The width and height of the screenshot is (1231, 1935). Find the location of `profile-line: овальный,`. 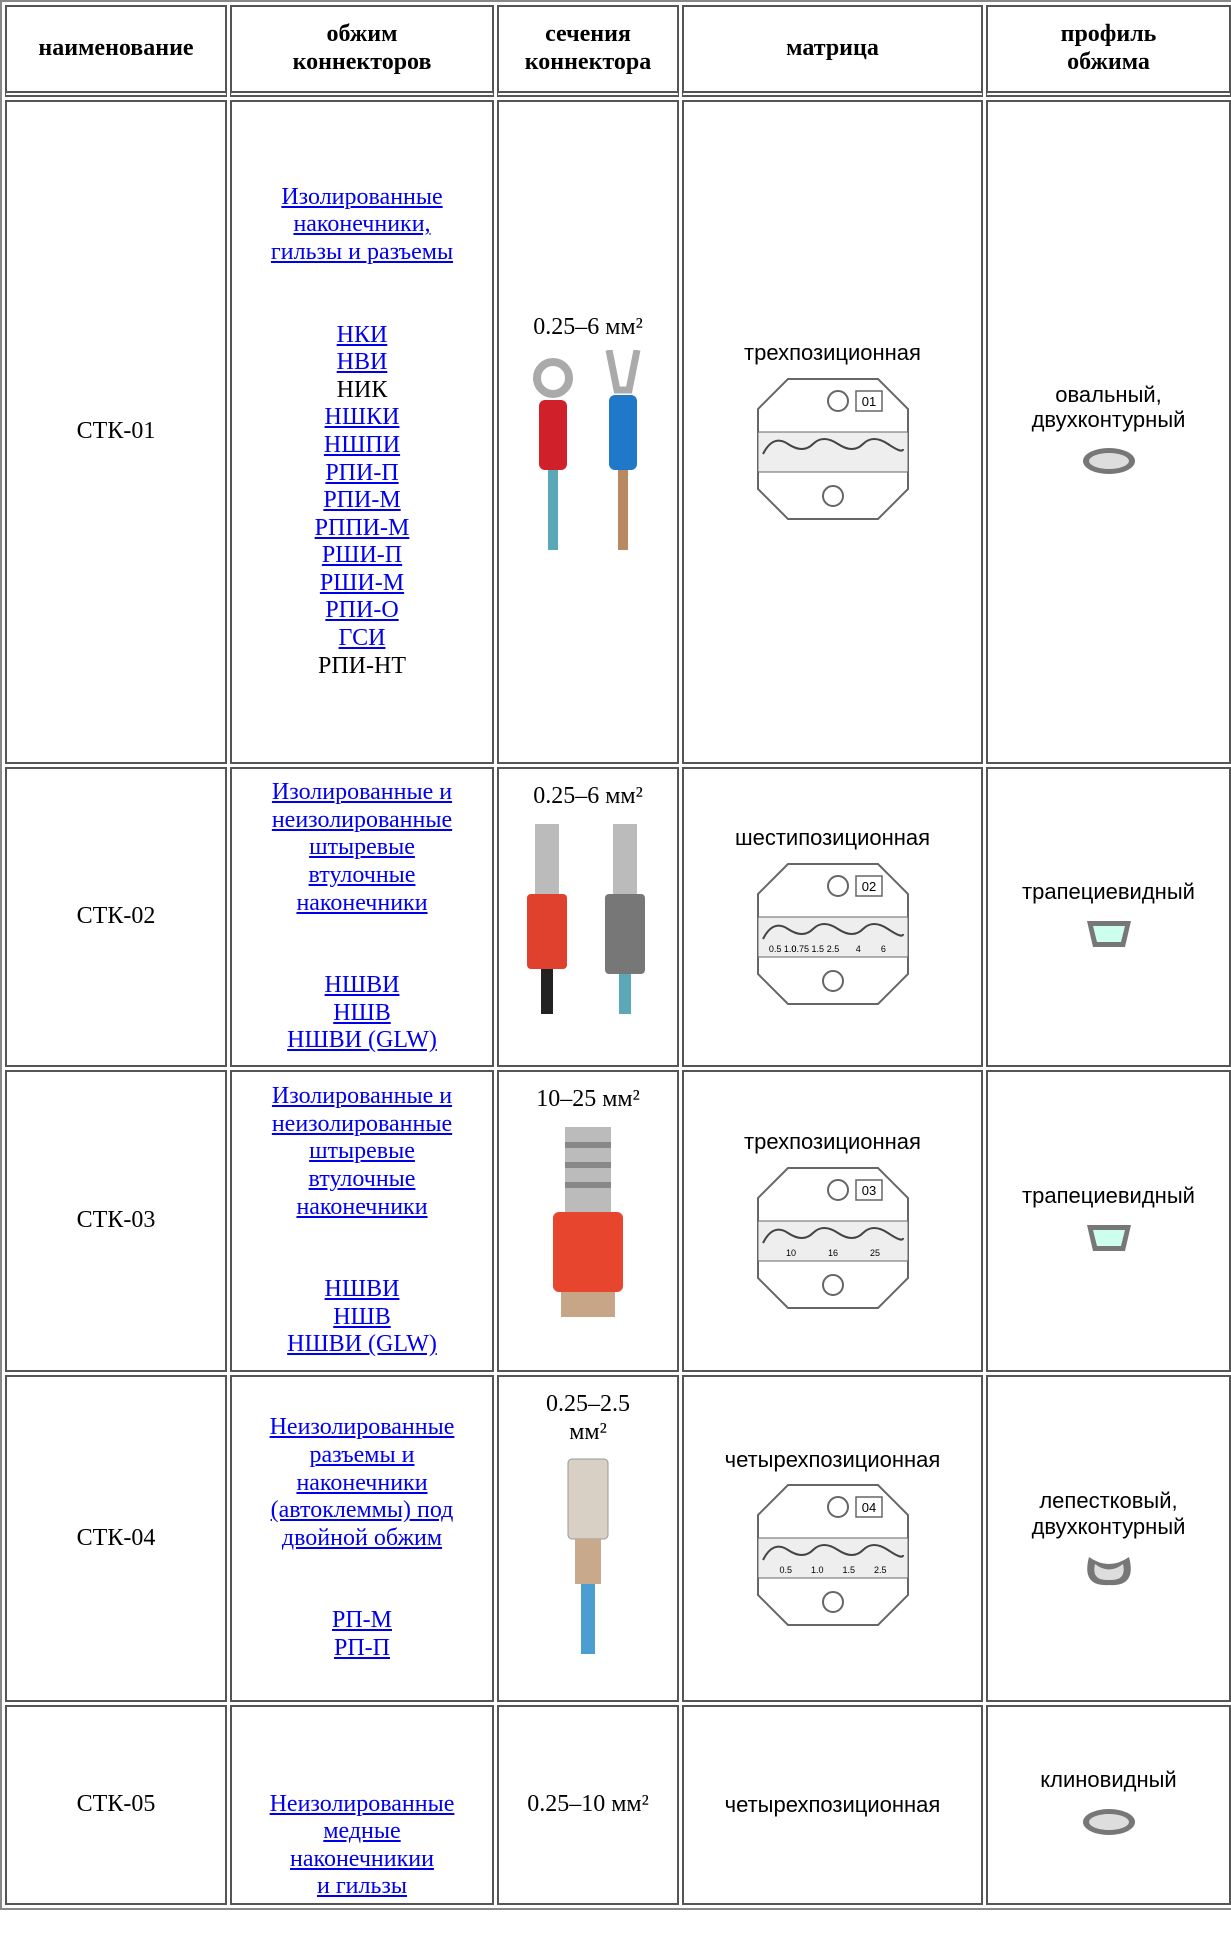

profile-line: овальный, is located at coordinates (1108, 394).